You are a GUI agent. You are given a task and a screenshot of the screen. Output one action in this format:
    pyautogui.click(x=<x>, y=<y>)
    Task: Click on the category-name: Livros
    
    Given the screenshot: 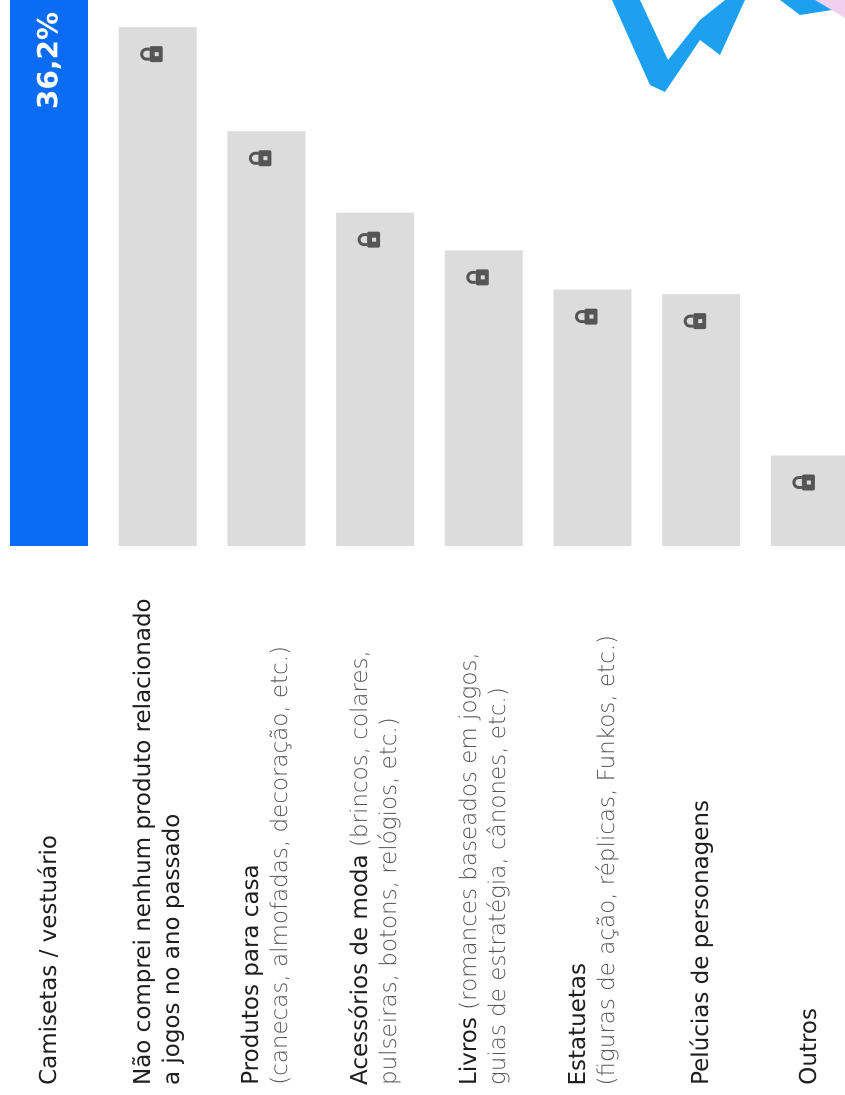 What is the action you would take?
    pyautogui.click(x=468, y=1051)
    